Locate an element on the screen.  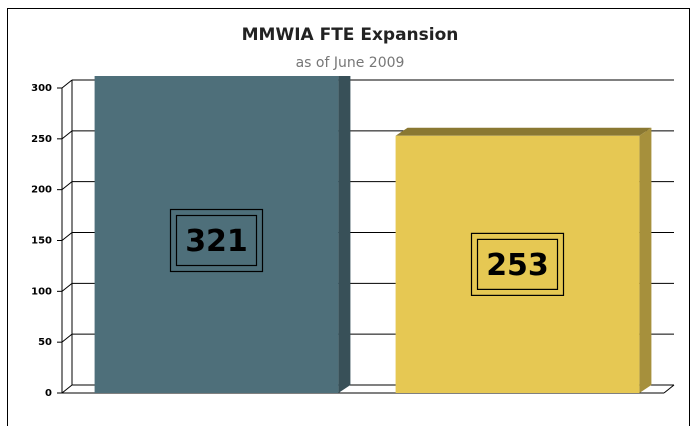
y-tick-label: 300 is located at coordinates (41, 88).